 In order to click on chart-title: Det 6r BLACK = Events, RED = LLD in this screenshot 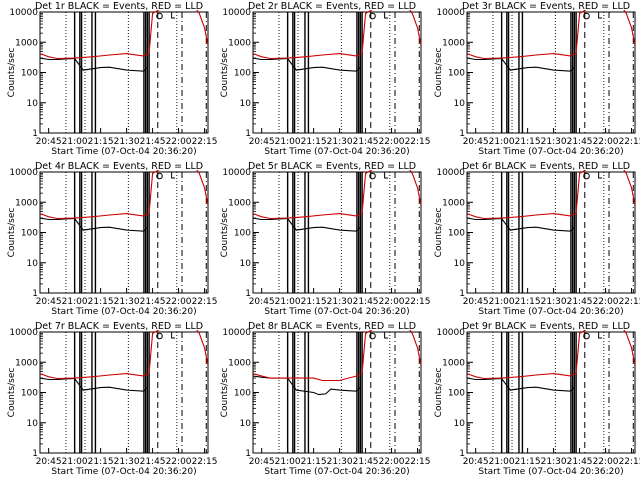, I will do `click(546, 166)`.